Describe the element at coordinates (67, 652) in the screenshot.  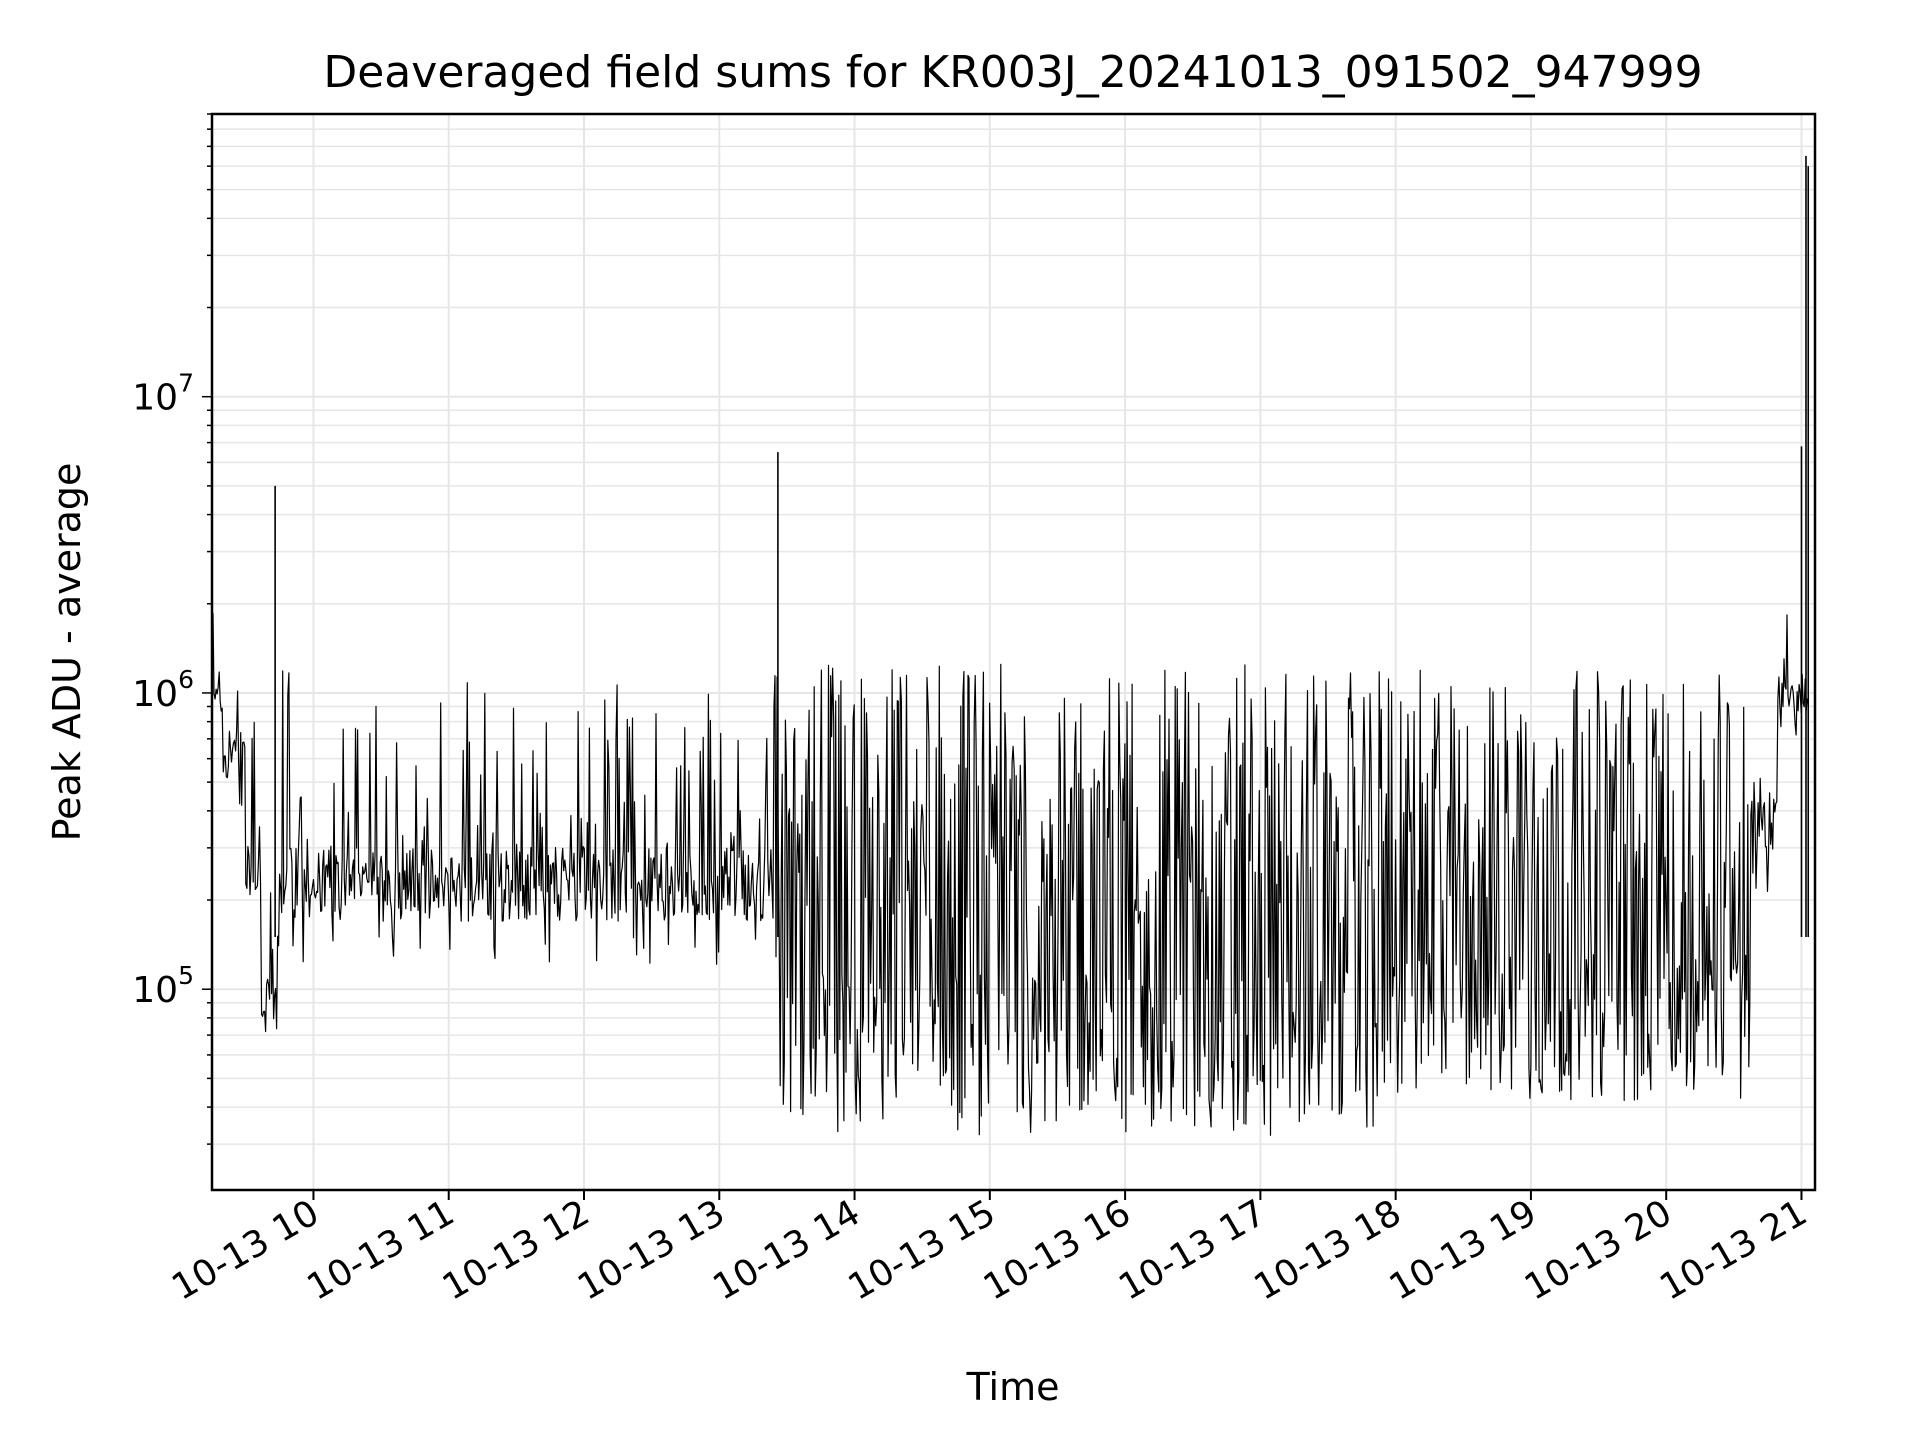
I see `y-axis-label: Peak ADU - average` at that location.